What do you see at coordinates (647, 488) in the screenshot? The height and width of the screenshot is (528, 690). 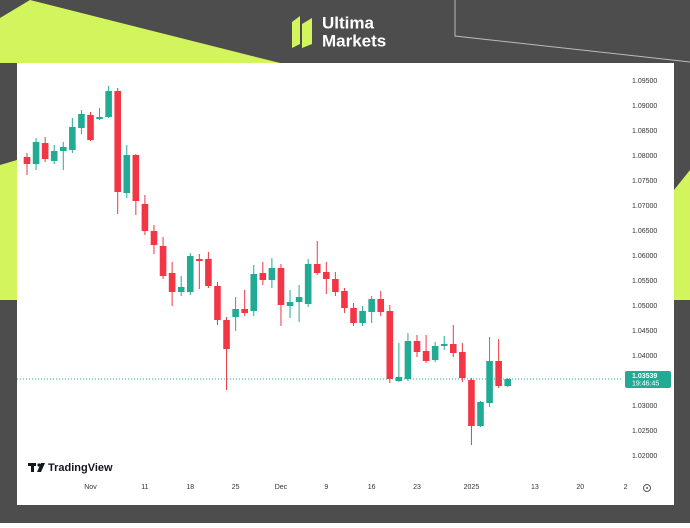 I see `settings-icon` at bounding box center [647, 488].